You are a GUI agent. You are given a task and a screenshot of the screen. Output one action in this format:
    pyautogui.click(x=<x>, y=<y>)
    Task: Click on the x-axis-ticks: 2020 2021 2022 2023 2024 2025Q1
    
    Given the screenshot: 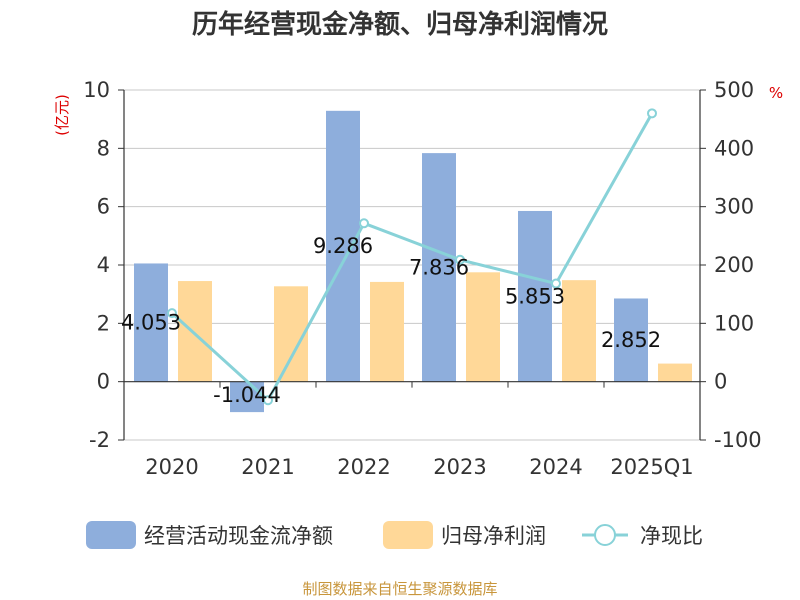 What is the action you would take?
    pyautogui.click(x=419, y=467)
    